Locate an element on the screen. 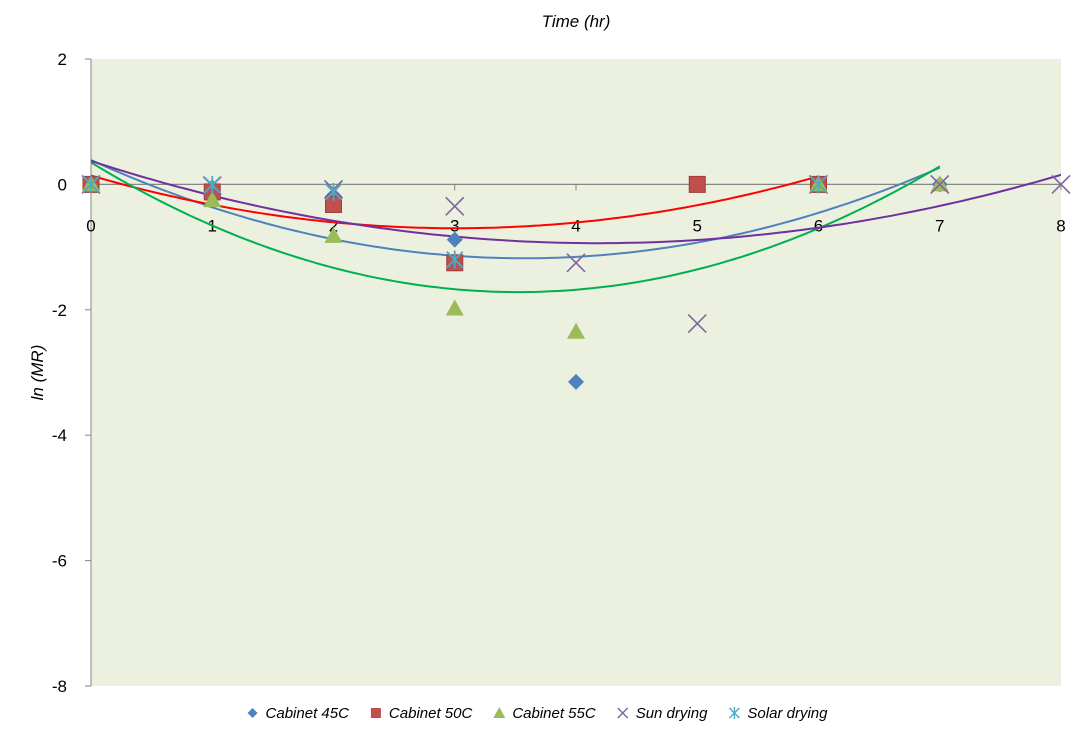 The height and width of the screenshot is (731, 1073). y-tick-label: -2 is located at coordinates (59, 310).